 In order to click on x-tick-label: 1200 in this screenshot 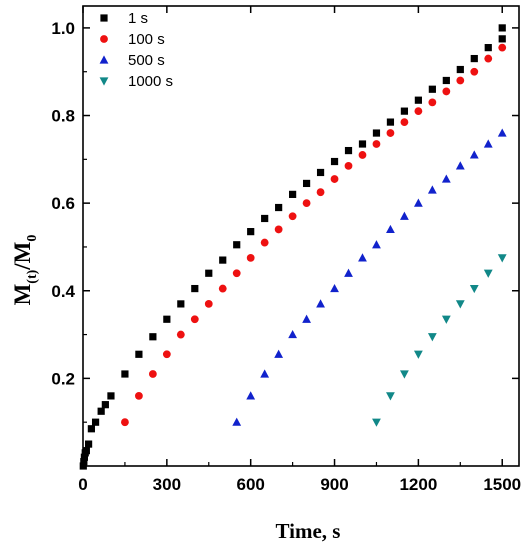, I will do `click(418, 484)`.